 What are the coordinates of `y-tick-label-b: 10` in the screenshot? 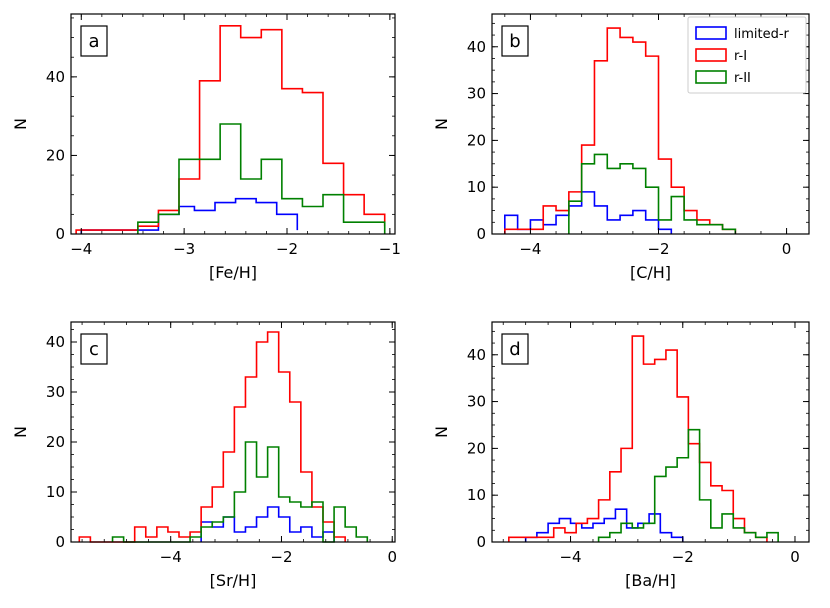 It's located at (476, 187).